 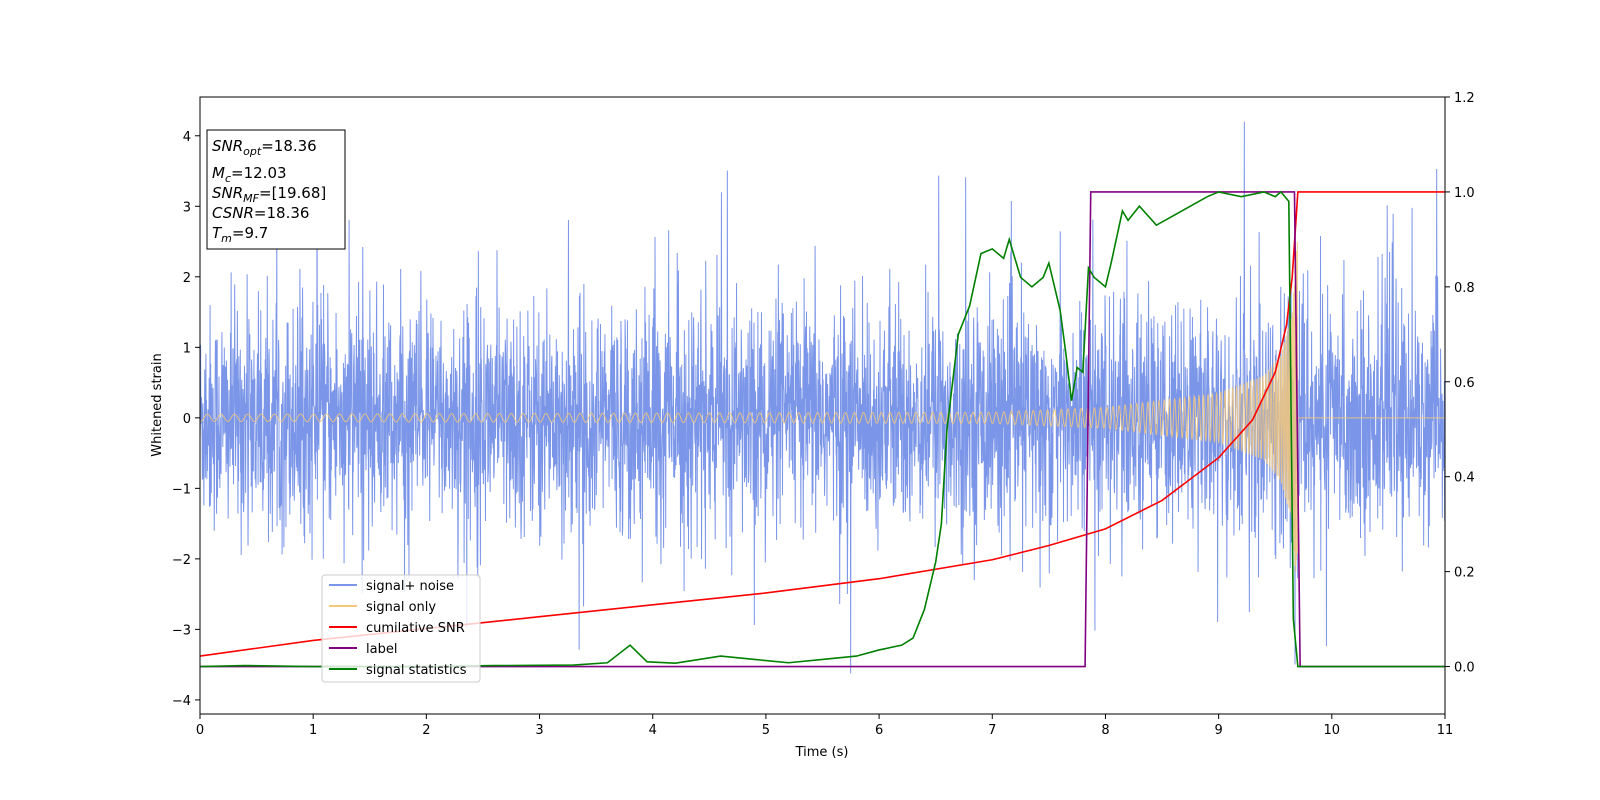 I want to click on legend-box, so click(x=401, y=628).